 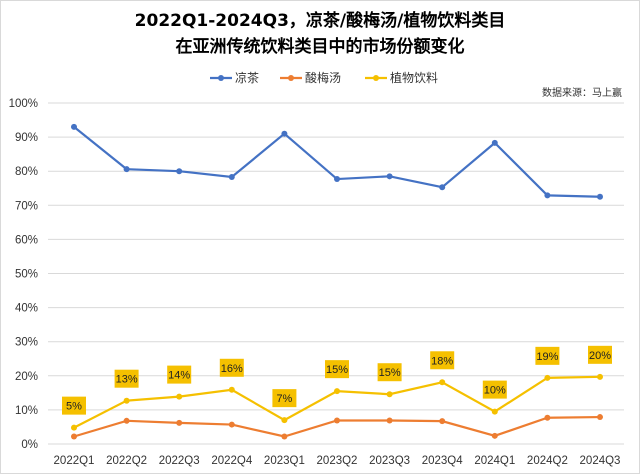 What do you see at coordinates (26, 138) in the screenshot?
I see `y-tick-label: 90%` at bounding box center [26, 138].